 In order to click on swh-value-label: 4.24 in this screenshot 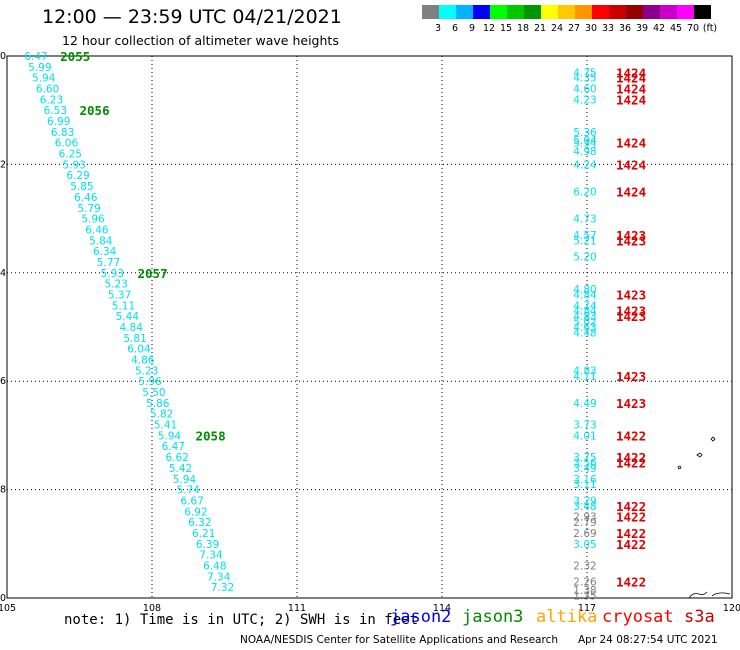, I will do `click(585, 165)`.